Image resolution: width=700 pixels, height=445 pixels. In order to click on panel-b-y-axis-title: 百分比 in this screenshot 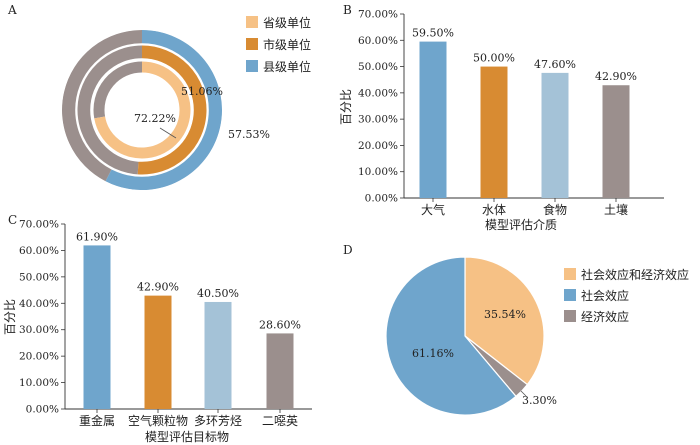, I will do `click(346, 107)`.